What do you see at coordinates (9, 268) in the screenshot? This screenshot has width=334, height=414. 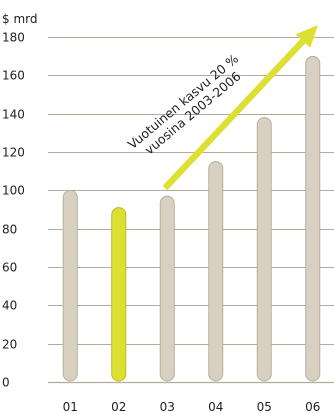 I see `y-tick-label: 60` at bounding box center [9, 268].